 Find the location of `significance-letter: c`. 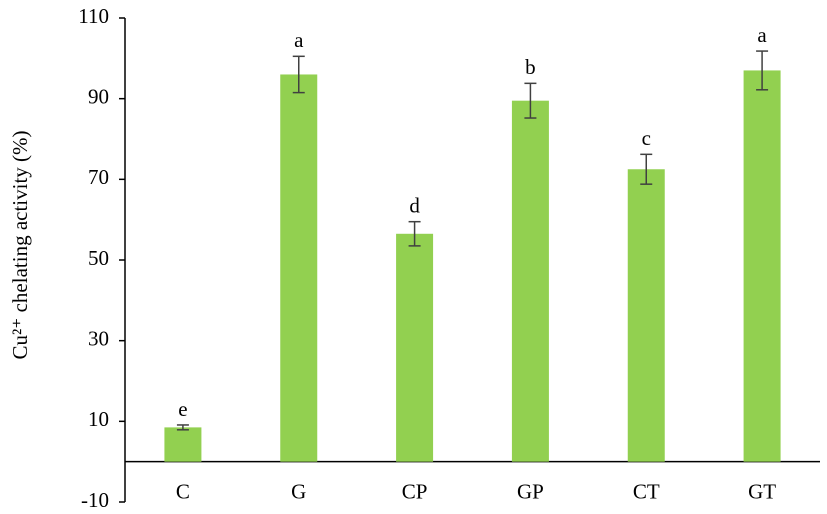

significance-letter: c is located at coordinates (646, 138).